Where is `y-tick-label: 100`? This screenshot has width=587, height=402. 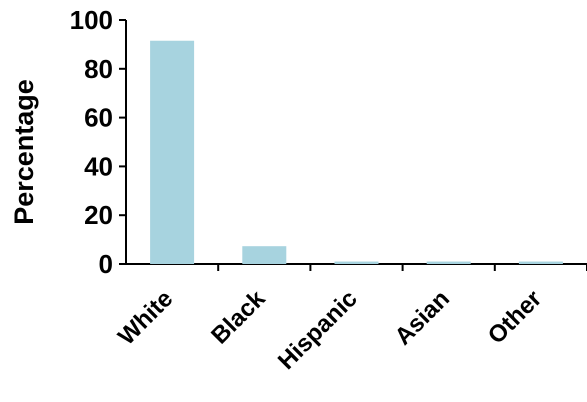
y-tick-label: 100 is located at coordinates (91, 20).